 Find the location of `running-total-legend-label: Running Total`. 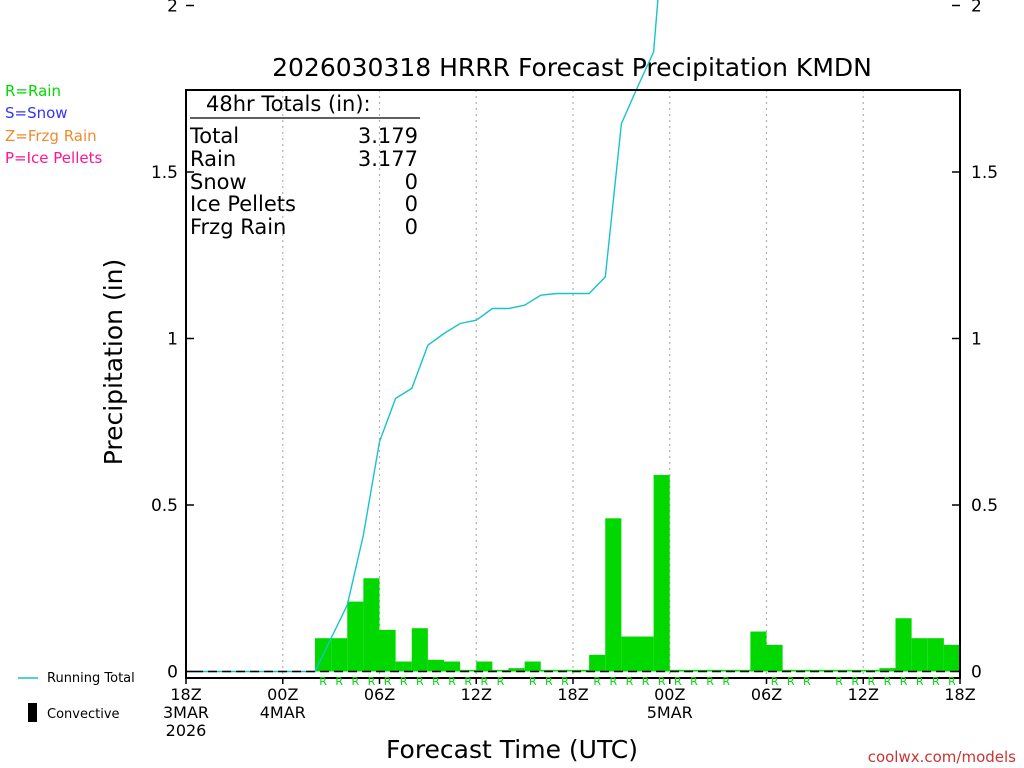

running-total-legend-label: Running Total is located at coordinates (91, 678).